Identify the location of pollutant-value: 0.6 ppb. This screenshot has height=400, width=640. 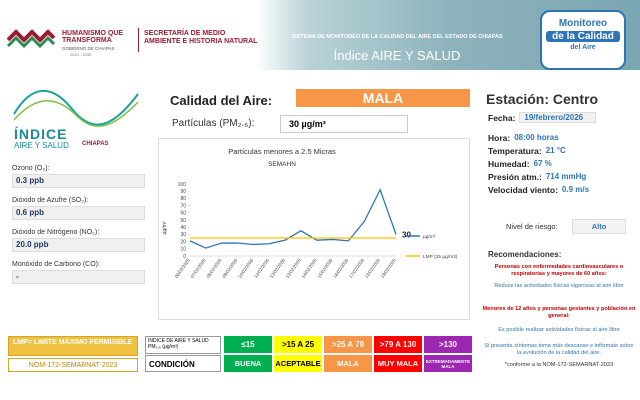
(78, 213).